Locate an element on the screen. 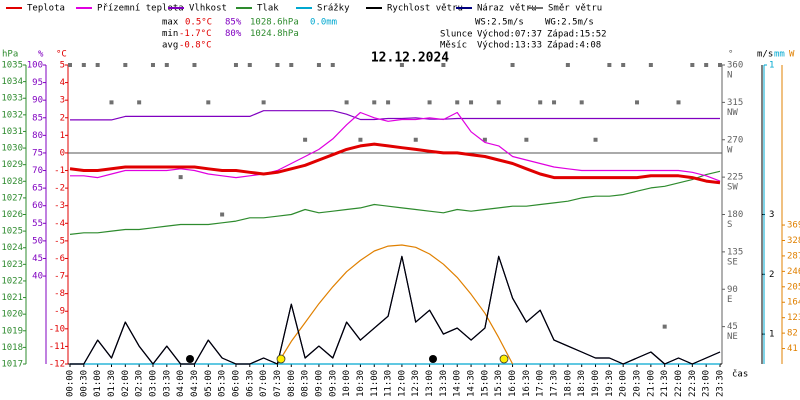 The width and height of the screenshot is (800, 400). stat-text: -0.8°C is located at coordinates (195, 46).